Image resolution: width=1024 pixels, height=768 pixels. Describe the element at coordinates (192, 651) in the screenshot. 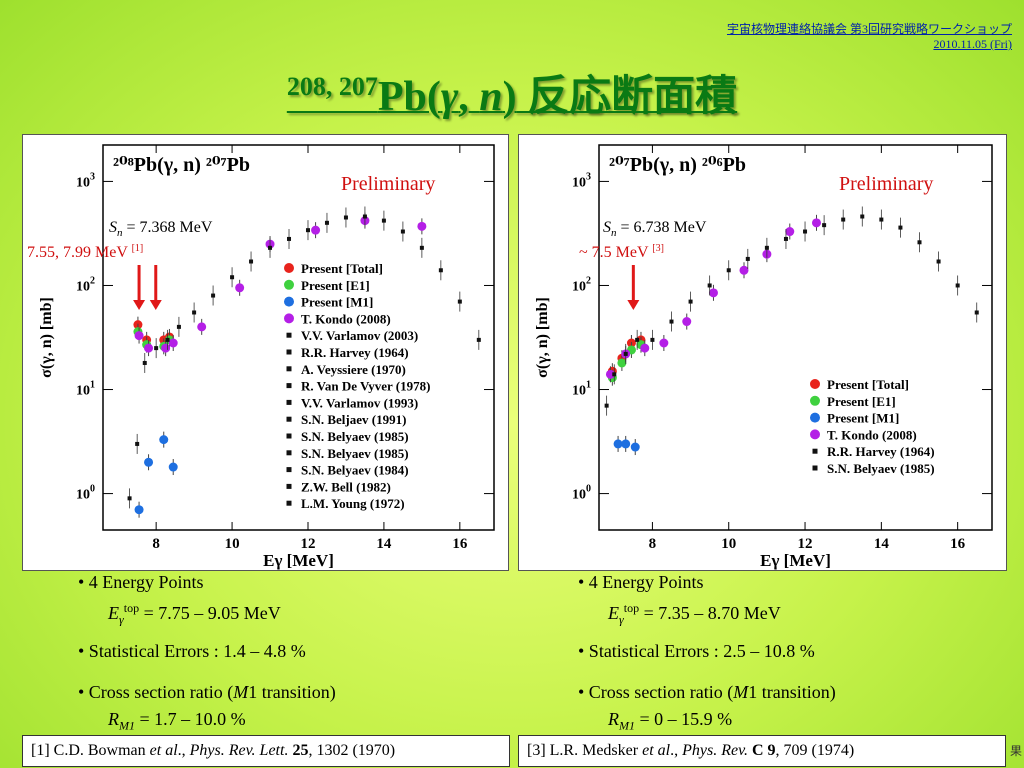

I see `left-stat-errors: • Statistical Errors : 1.4 – 4.8 %` at that location.